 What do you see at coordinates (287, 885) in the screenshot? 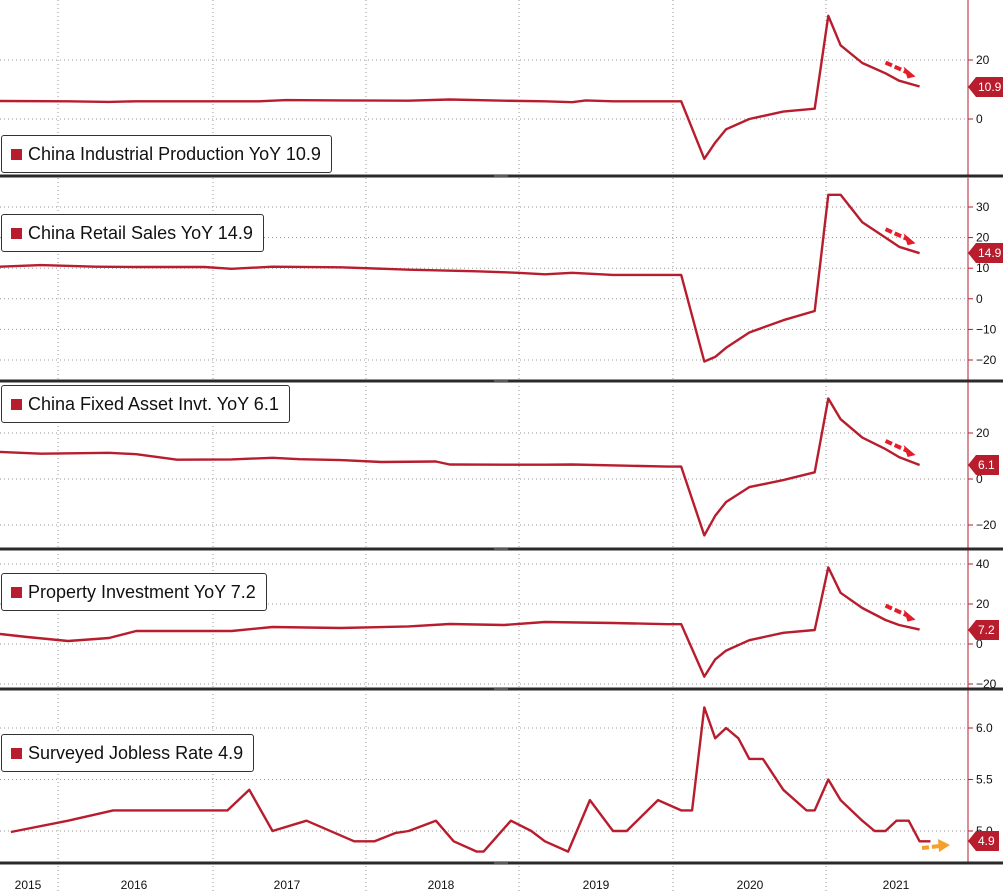
I see `x-tick-label: 2017` at bounding box center [287, 885].